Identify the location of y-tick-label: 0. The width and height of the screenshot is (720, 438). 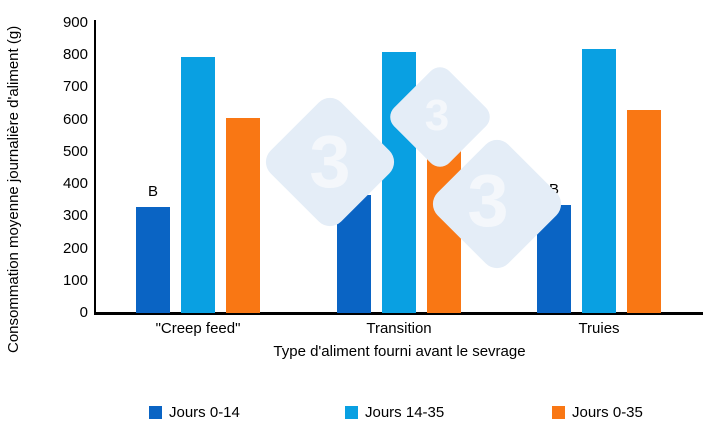
(83, 312).